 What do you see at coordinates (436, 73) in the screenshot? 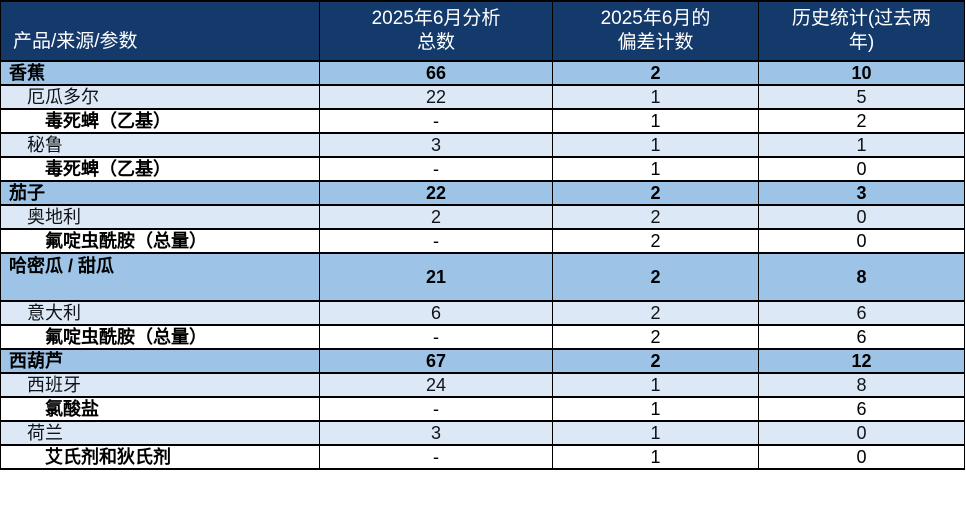
I see `row-value: 66` at bounding box center [436, 73].